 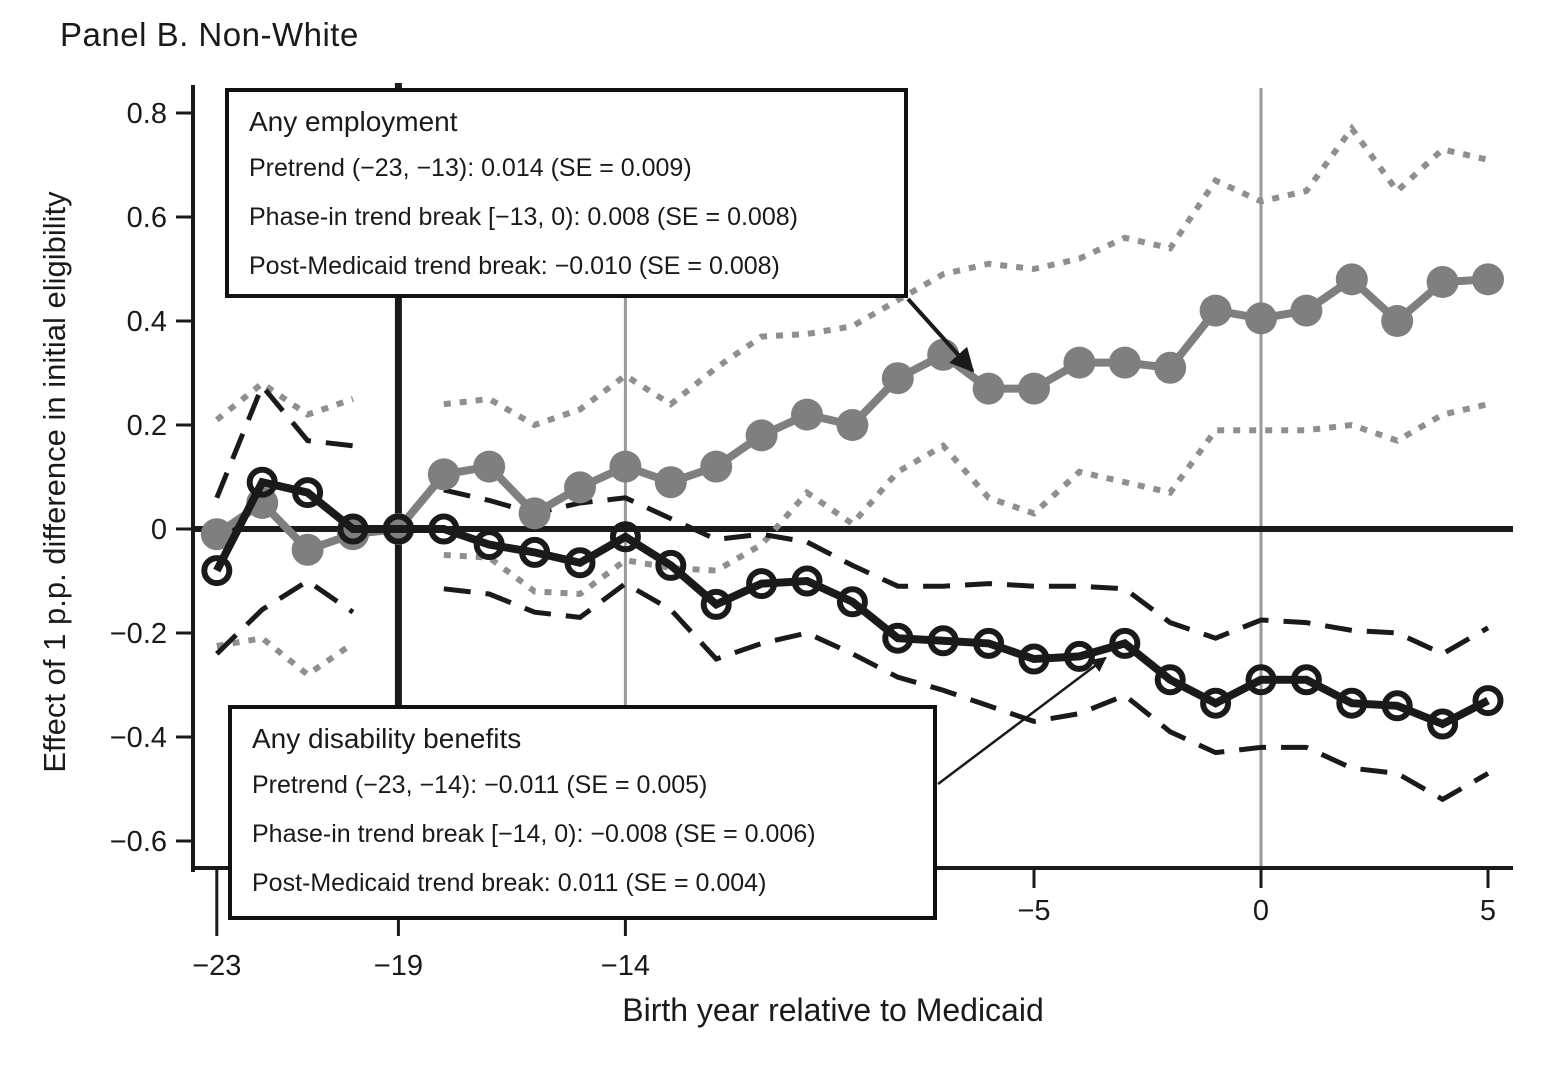 What do you see at coordinates (147, 218) in the screenshot?
I see `y-tick-label: 0.6` at bounding box center [147, 218].